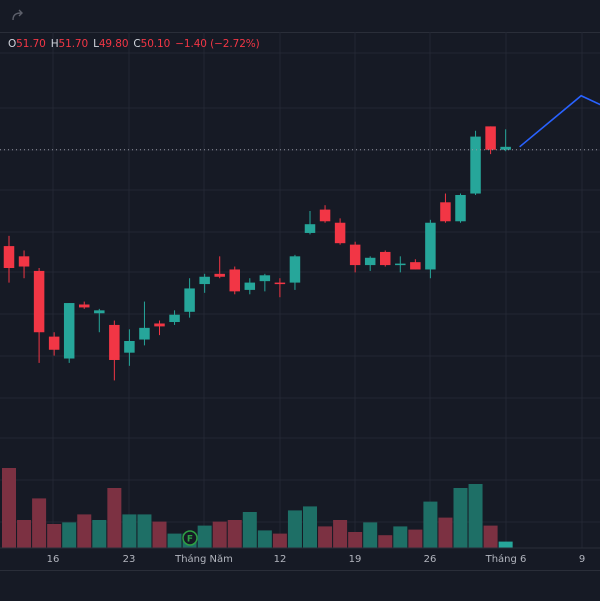 The height and width of the screenshot is (601, 600). I want to click on change-value: −1.40 (−2.72%), so click(217, 44).